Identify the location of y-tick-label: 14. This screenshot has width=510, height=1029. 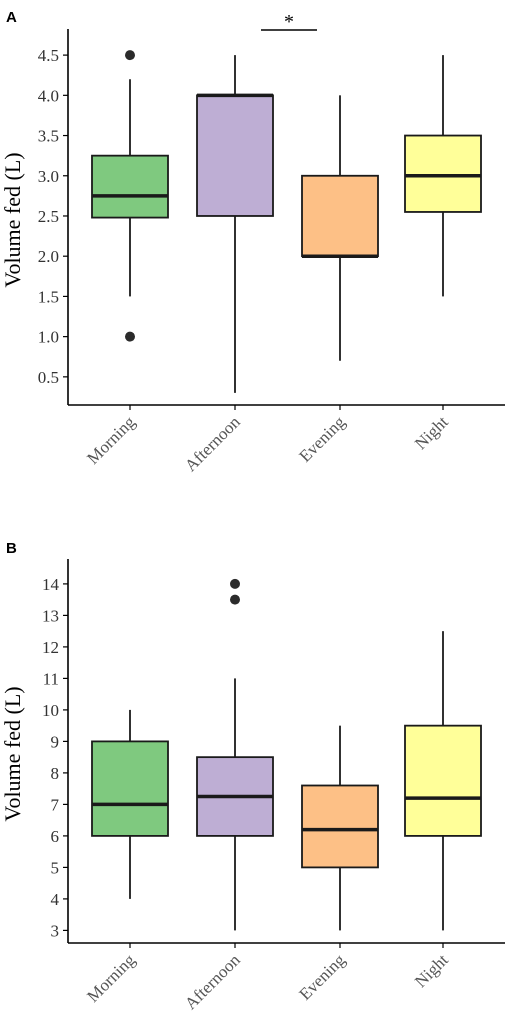
(51, 584).